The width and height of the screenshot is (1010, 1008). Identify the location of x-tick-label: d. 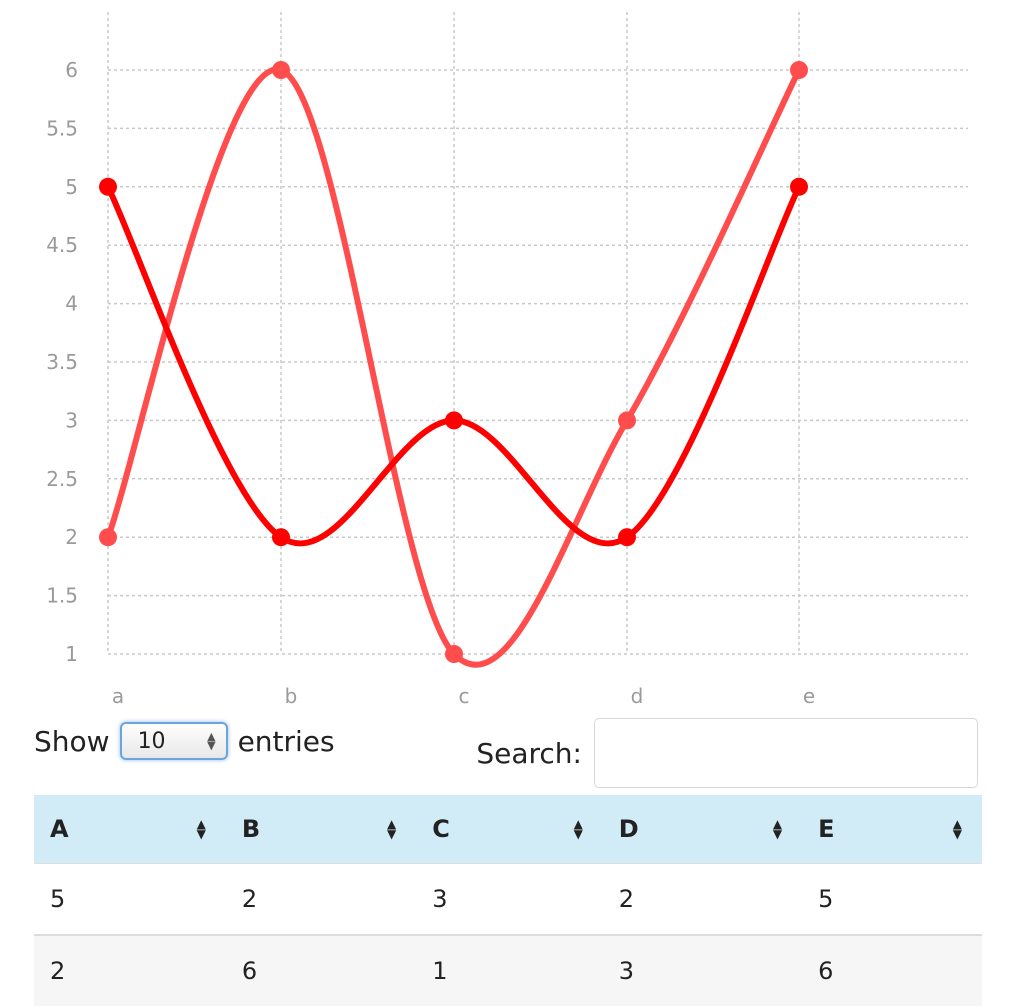
(637, 696).